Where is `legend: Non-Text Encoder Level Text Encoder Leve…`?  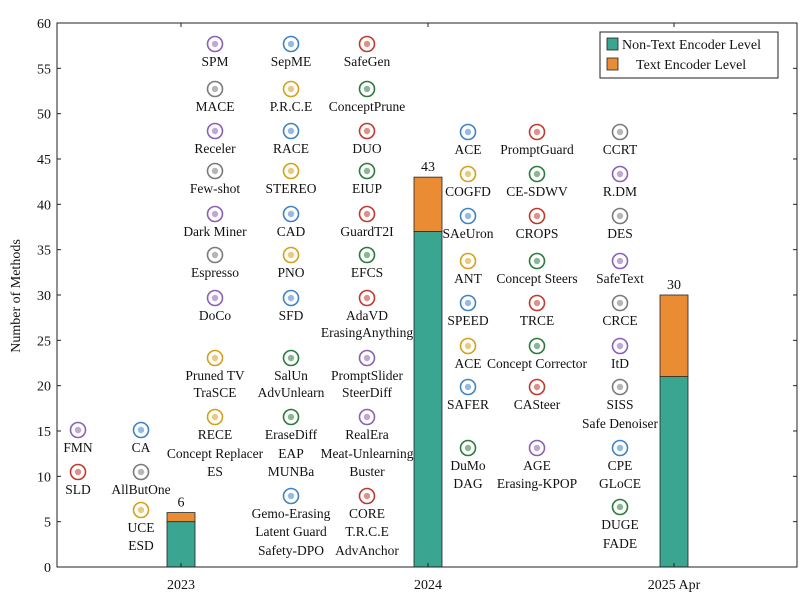
legend: Non-Text Encoder Level Text Encoder Leve… is located at coordinates (689, 55).